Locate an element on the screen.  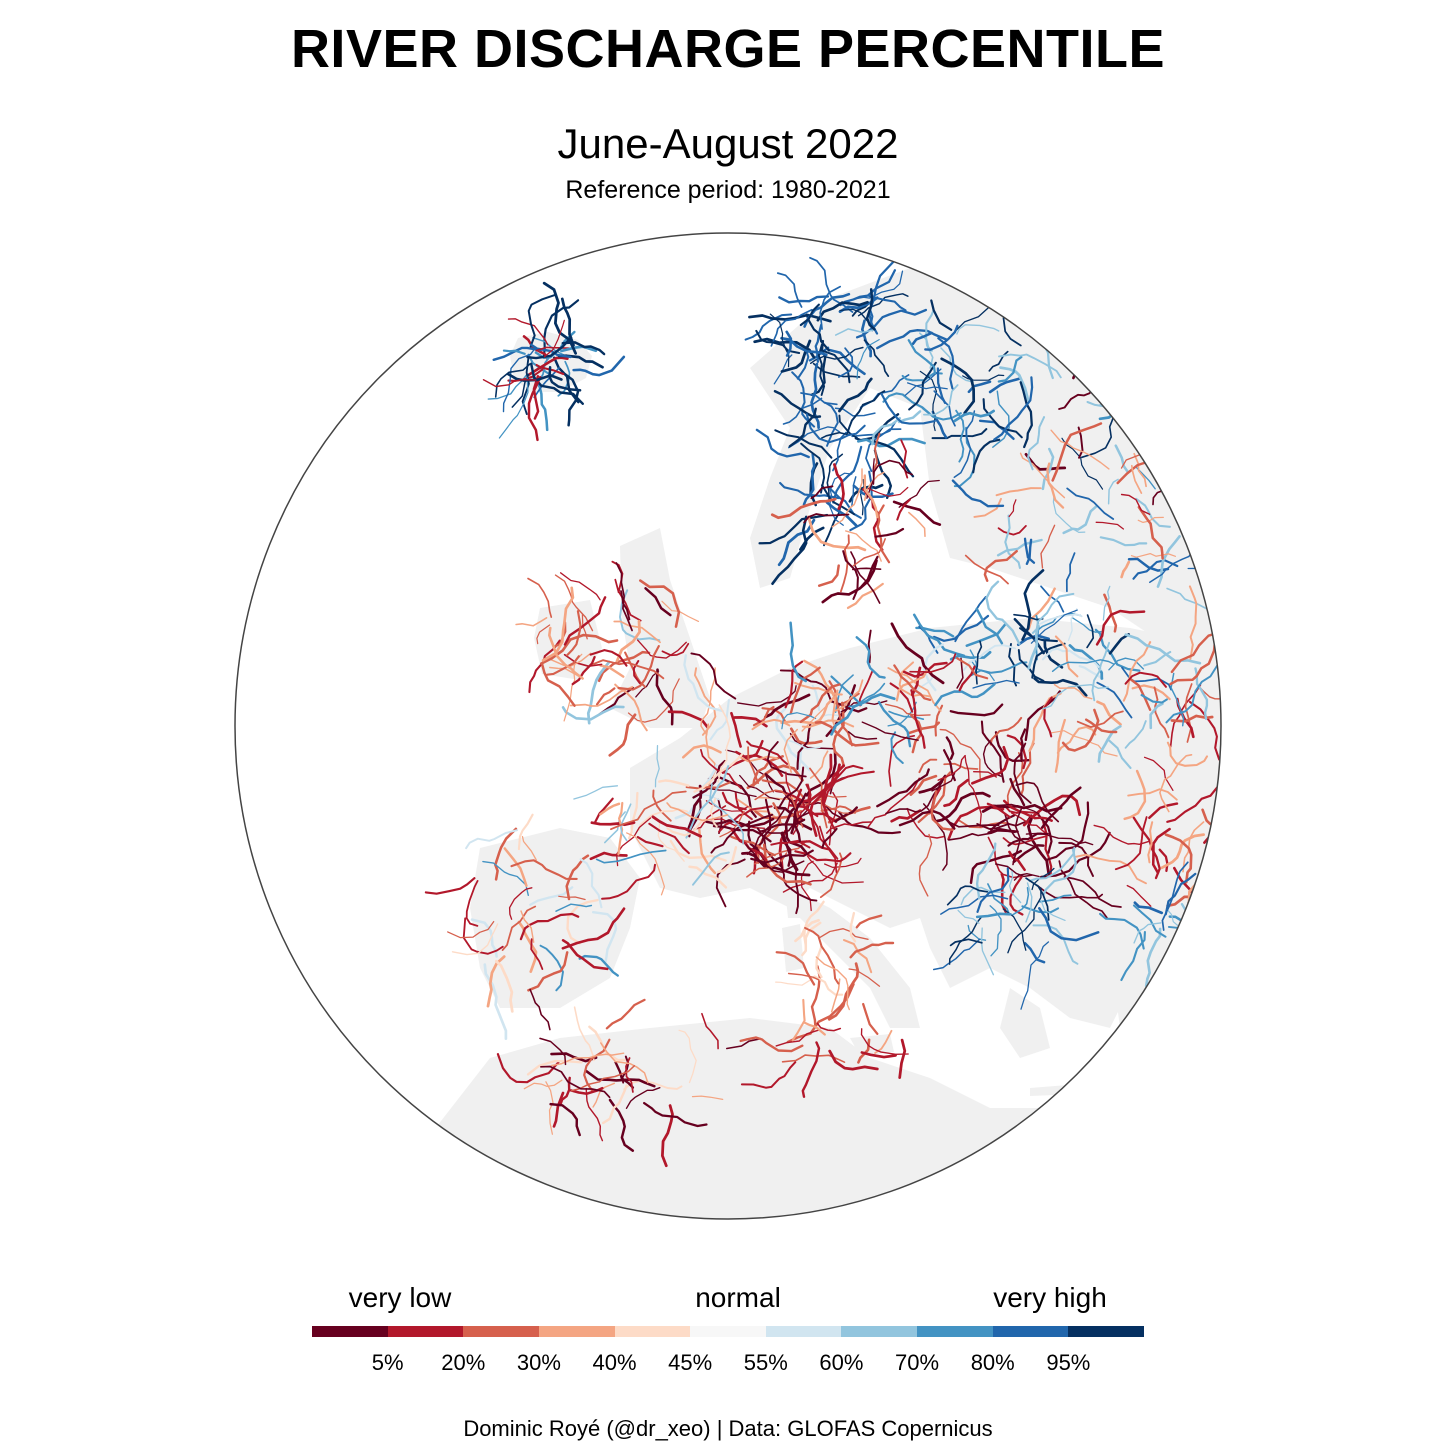
legend-tick-label: 60% is located at coordinates (841, 1362).